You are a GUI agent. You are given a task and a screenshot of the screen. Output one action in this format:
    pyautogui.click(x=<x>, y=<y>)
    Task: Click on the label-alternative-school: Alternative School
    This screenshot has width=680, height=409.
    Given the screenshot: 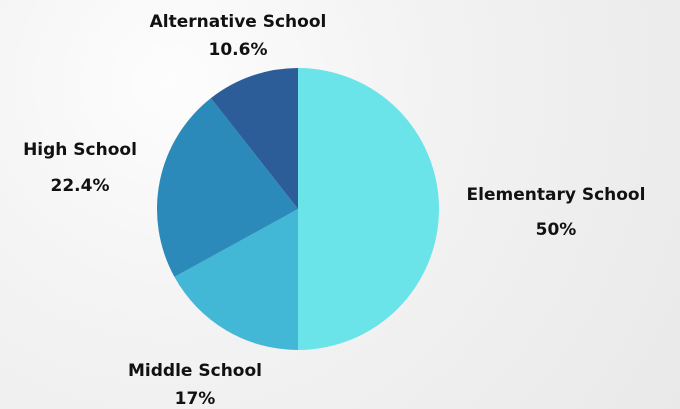 What is the action you would take?
    pyautogui.click(x=238, y=22)
    